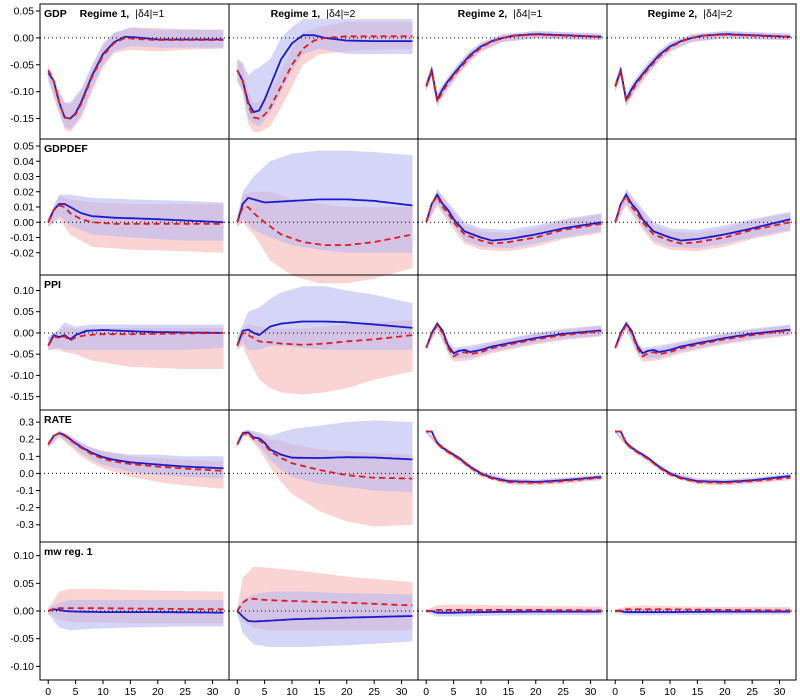 The image size is (800, 700). Describe the element at coordinates (24, 208) in the screenshot. I see `y-tick-label: 0.01` at that location.